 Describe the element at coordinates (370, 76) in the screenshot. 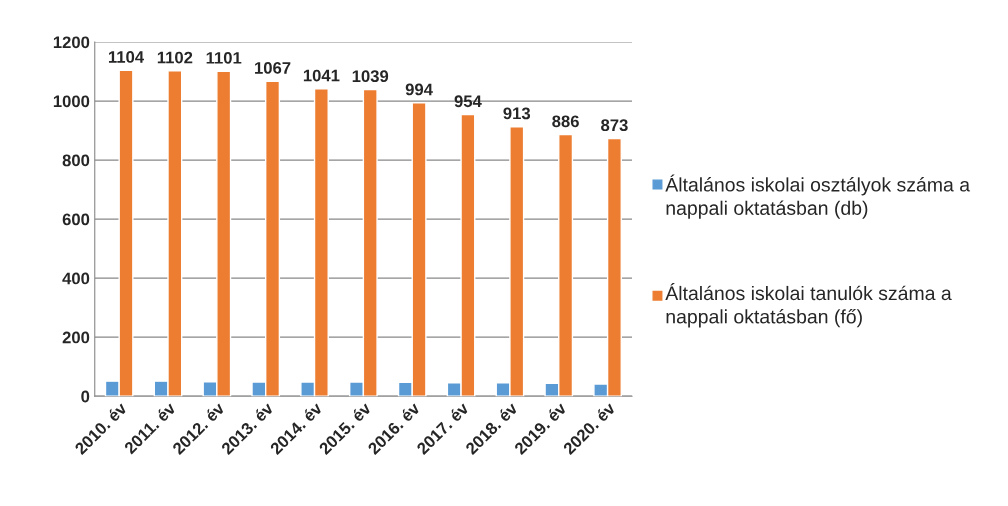

I see `data-label: 1039` at that location.